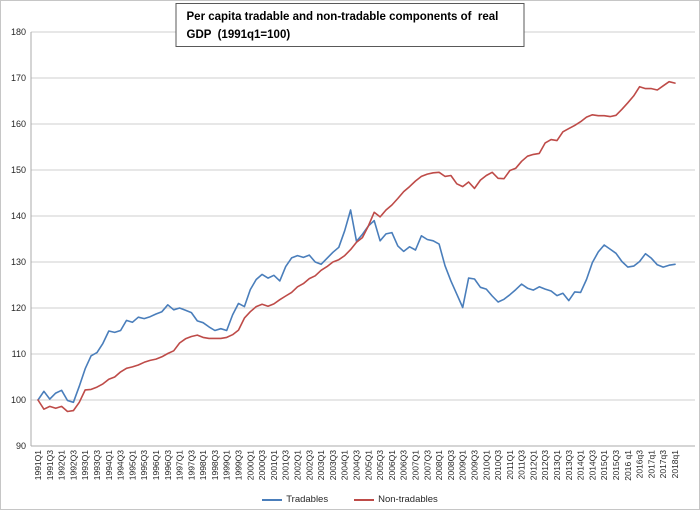 This screenshot has width=700, height=510. What do you see at coordinates (592, 465) in the screenshot?
I see `x-tick-label-2014Q3: 2014Q3` at bounding box center [592, 465].